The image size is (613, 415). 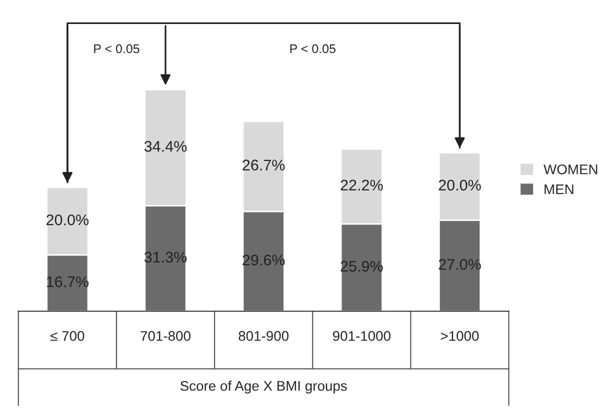 What do you see at coordinates (263, 387) in the screenshot?
I see `x-axis-title: Score of Age X BMI groups` at bounding box center [263, 387].